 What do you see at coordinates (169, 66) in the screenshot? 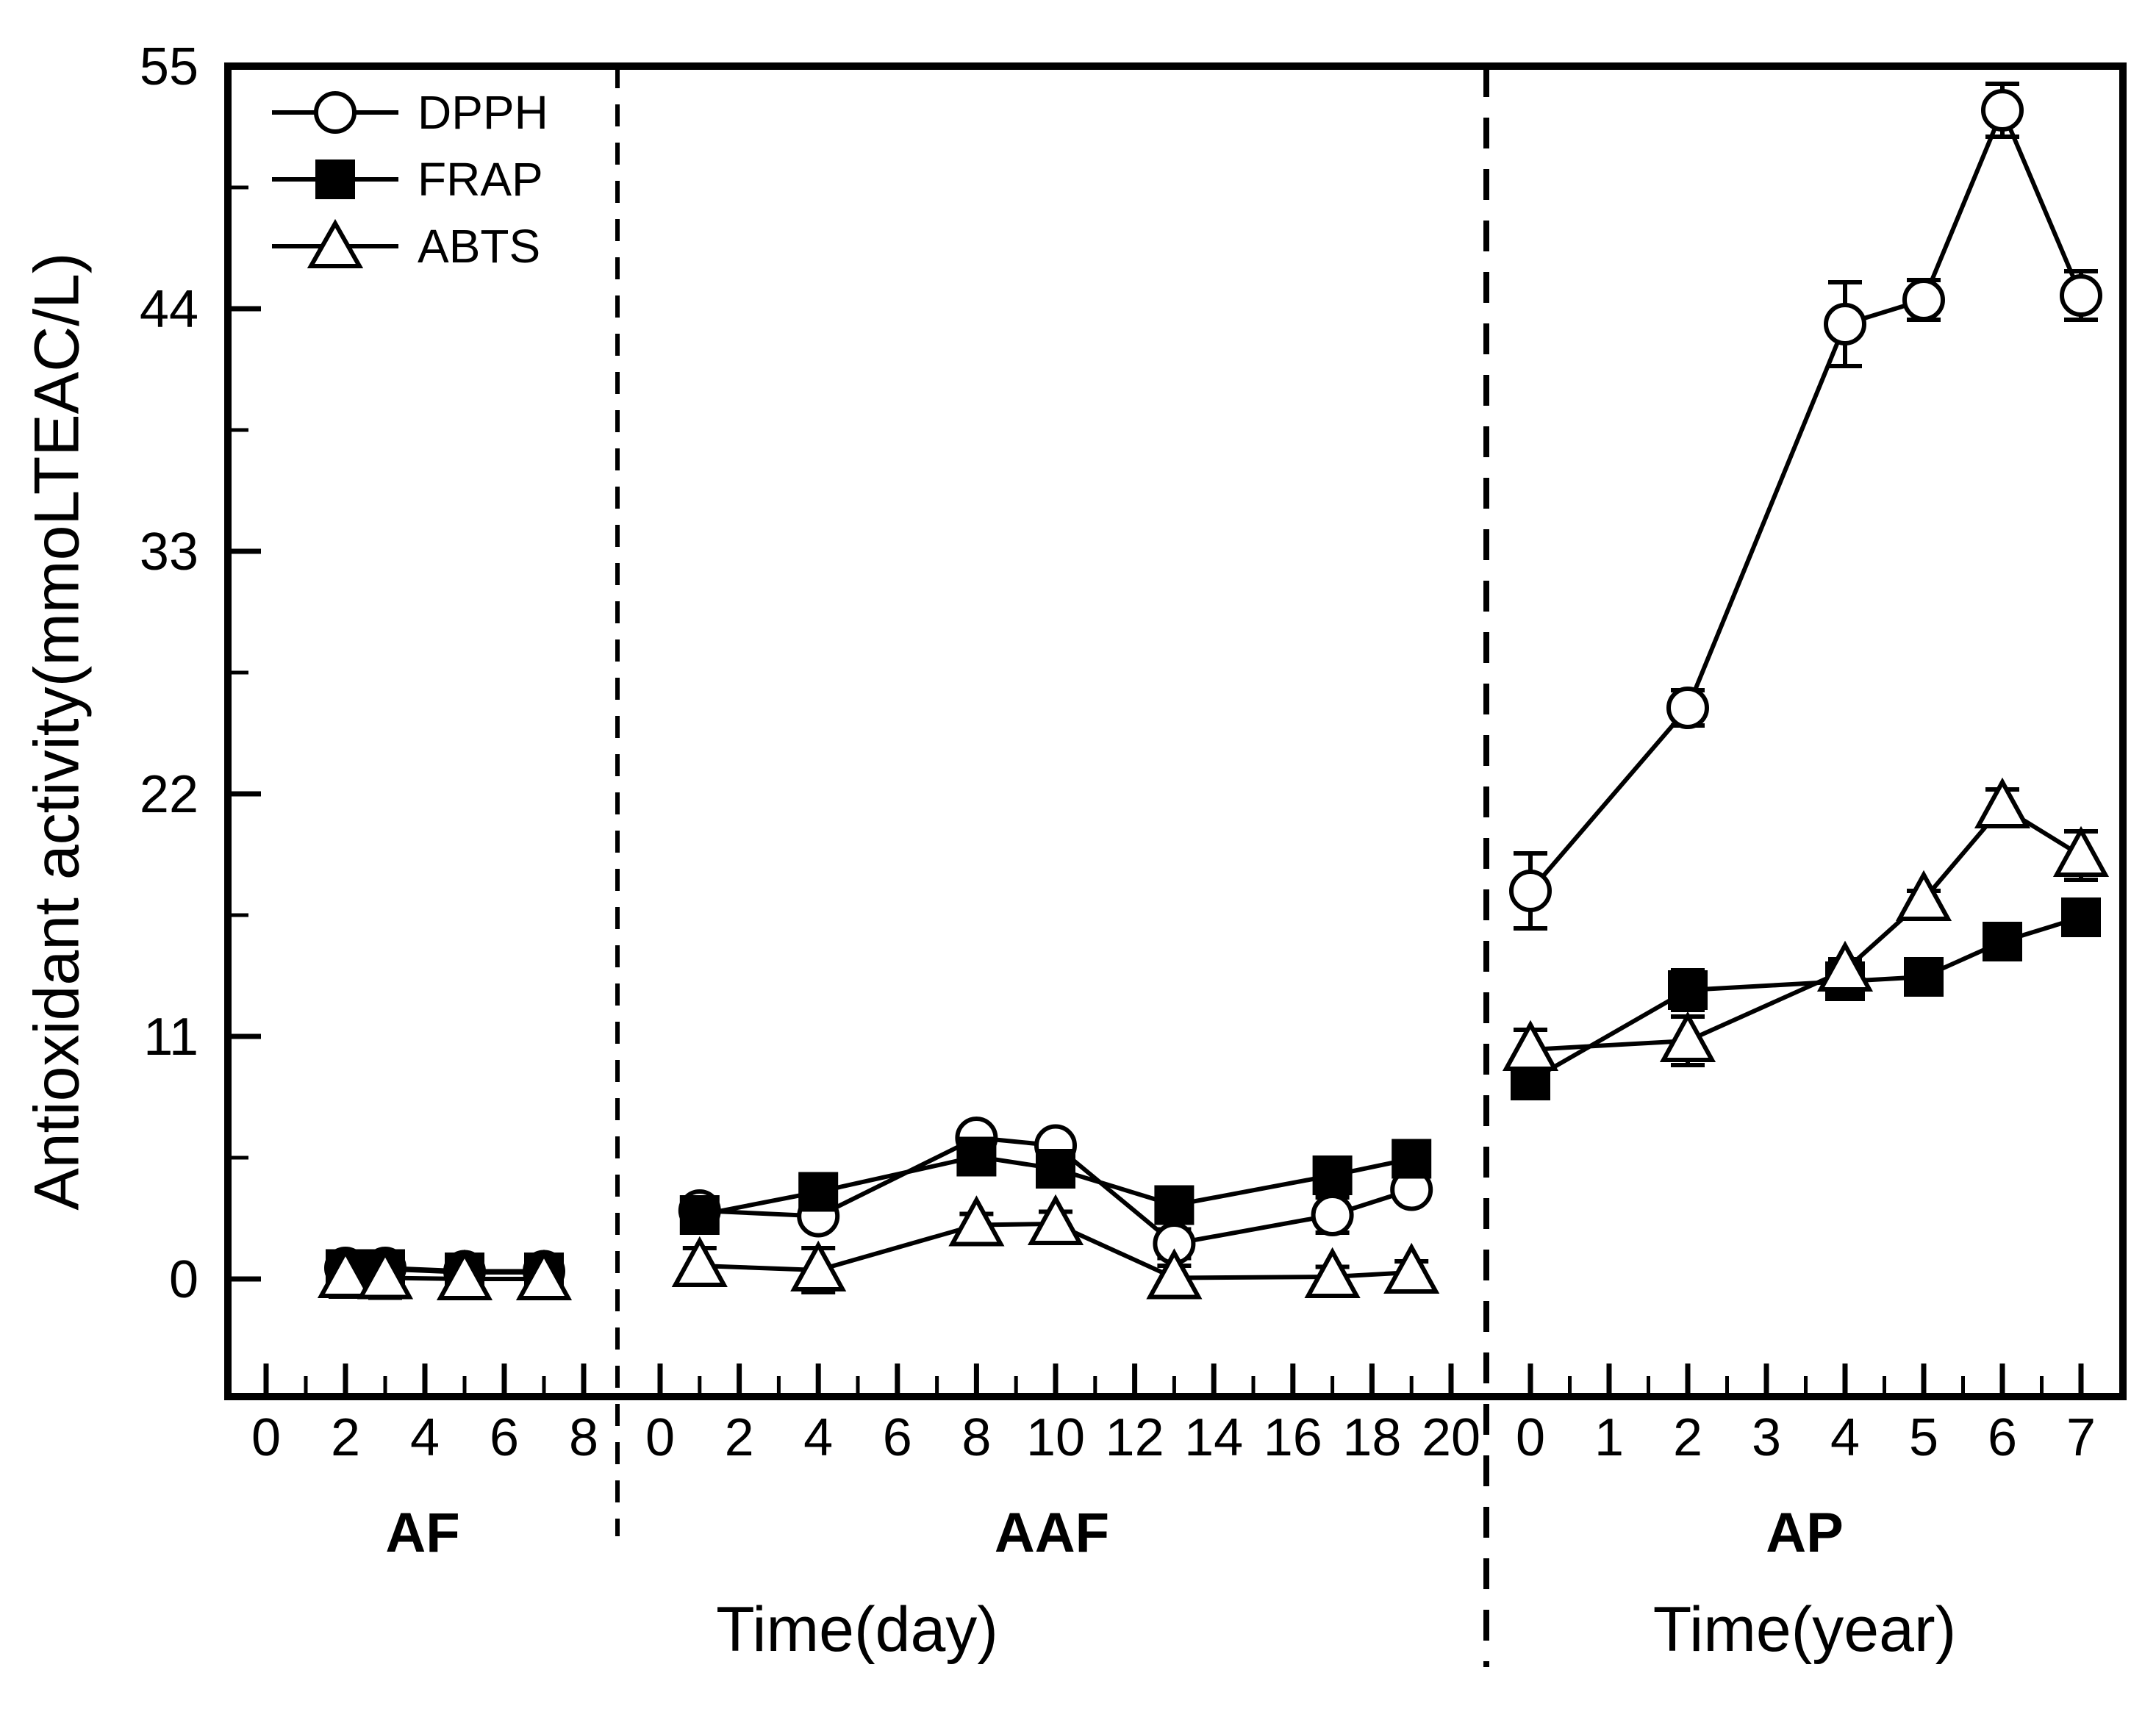
I see `y-tick-label: 55` at bounding box center [169, 66].